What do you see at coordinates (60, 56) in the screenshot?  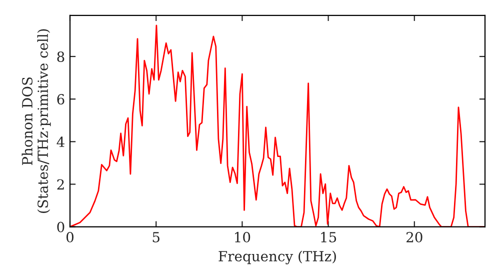 I see `y-tick-label: 8` at bounding box center [60, 56].